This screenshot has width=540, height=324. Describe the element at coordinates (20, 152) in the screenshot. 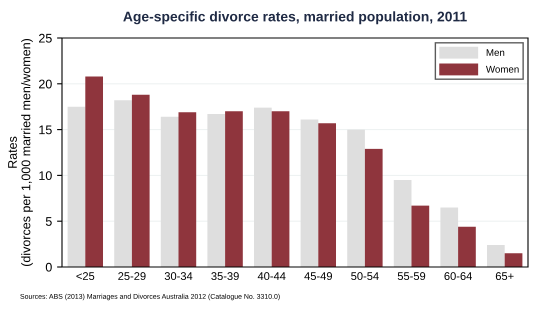

I see `y-axis-title: Rates (divorces per 1,000 married men/women)` at that location.